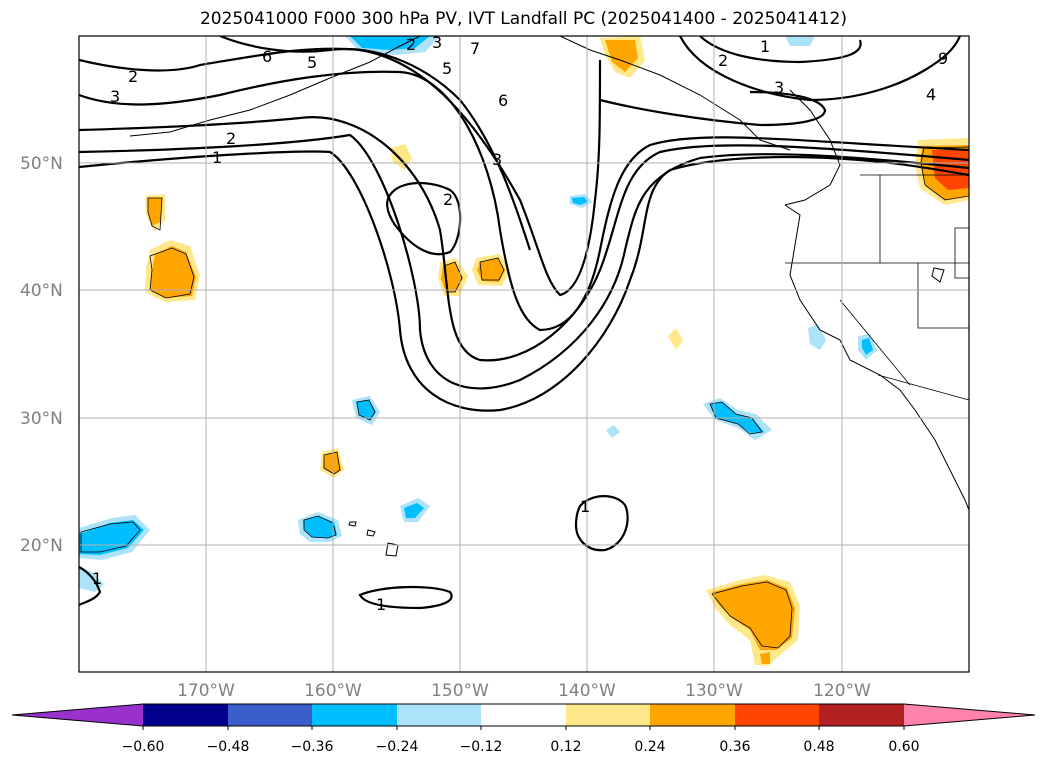 The height and width of the screenshot is (765, 1047). What do you see at coordinates (228, 747) in the screenshot?
I see `colorbar-tick-label: −0.48` at bounding box center [228, 747].